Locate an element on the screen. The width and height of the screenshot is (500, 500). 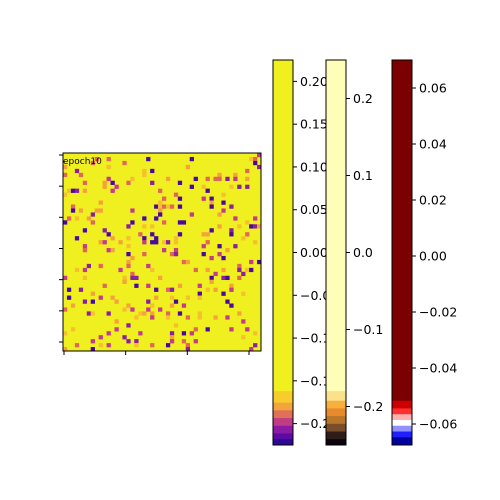
colorbar-tick-label: 0.0 is located at coordinates (363, 252).